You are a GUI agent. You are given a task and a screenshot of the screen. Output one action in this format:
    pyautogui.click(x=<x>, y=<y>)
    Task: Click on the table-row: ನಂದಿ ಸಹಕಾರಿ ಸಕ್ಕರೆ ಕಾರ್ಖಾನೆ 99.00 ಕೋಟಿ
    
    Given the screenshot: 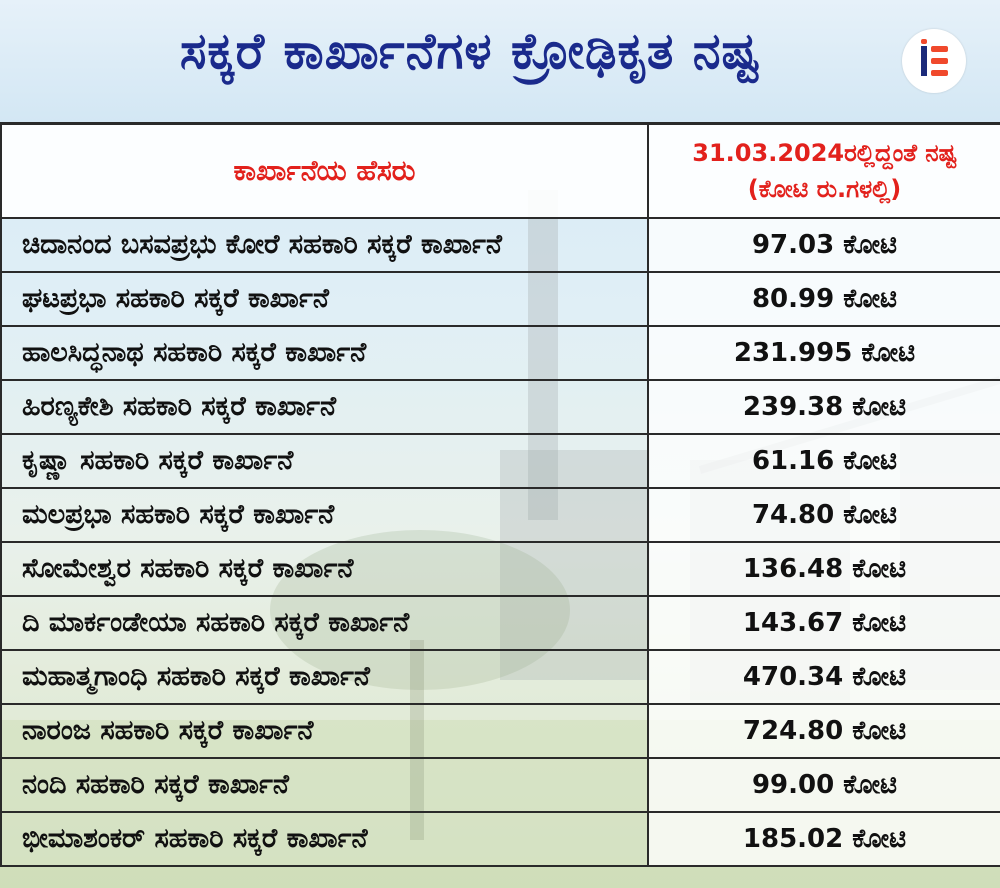 What is the action you would take?
    pyautogui.click(x=500, y=785)
    